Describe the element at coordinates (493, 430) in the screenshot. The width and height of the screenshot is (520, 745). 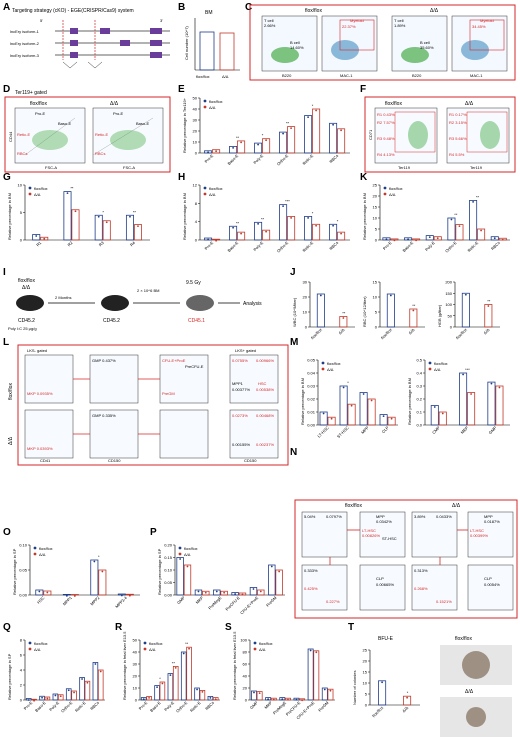
I see `category-label: GMP` at that location.